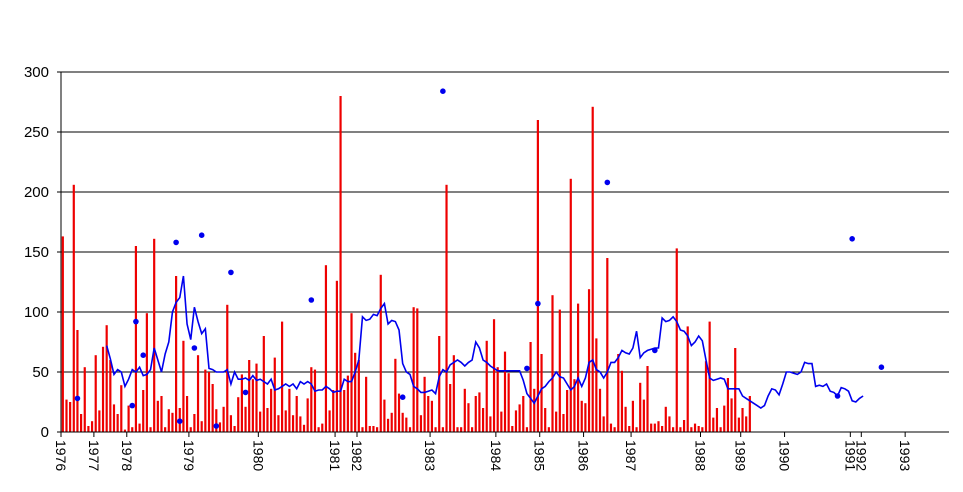  I want to click on x-tick-label: 1990, so click(785, 455).